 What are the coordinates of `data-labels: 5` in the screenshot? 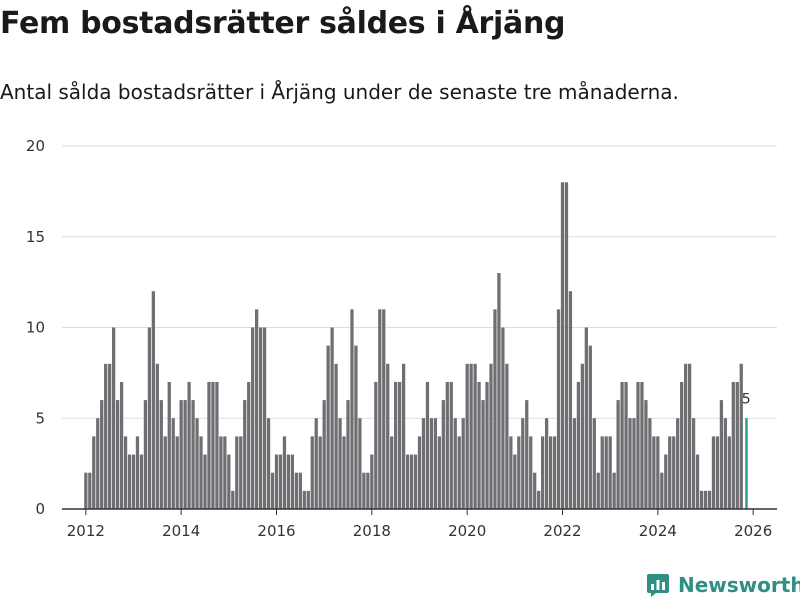 It's located at (746, 399).